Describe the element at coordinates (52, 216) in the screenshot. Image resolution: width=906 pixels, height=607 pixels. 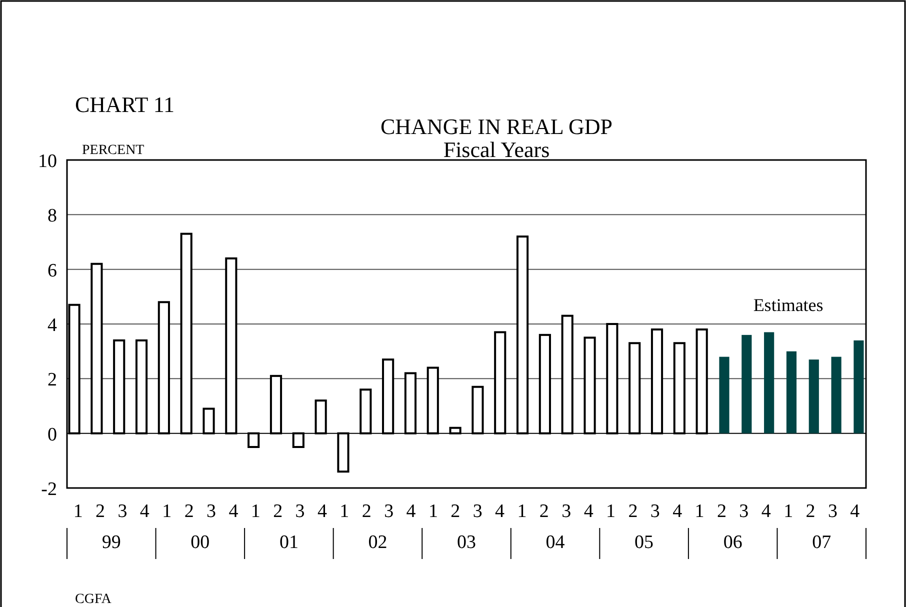
I see `y-tick-label: 8` at that location.